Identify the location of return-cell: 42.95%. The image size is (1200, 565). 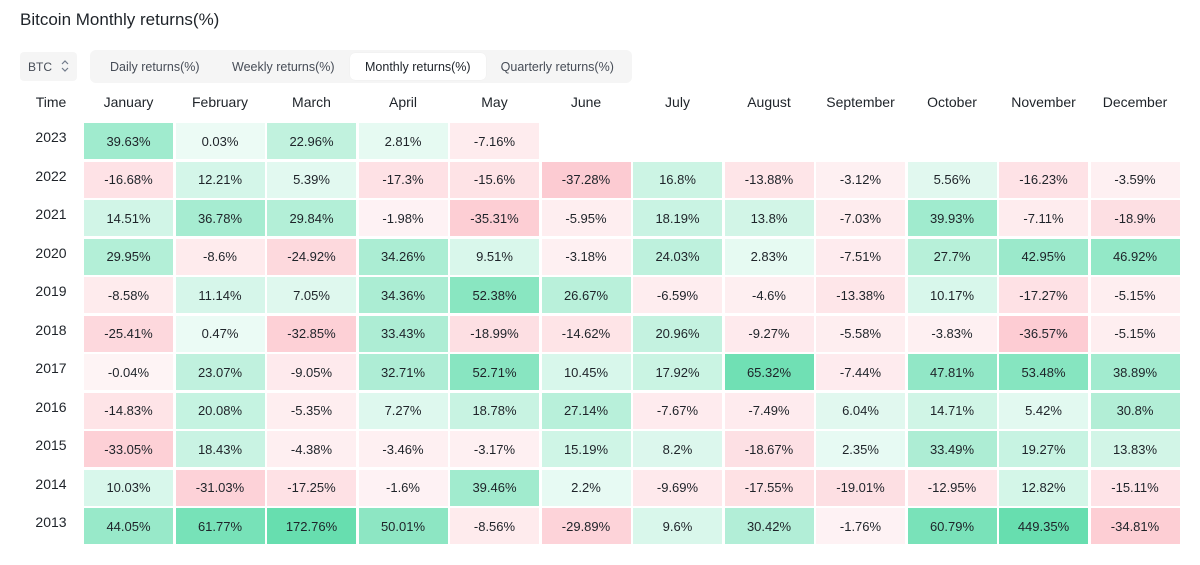
(1043, 256).